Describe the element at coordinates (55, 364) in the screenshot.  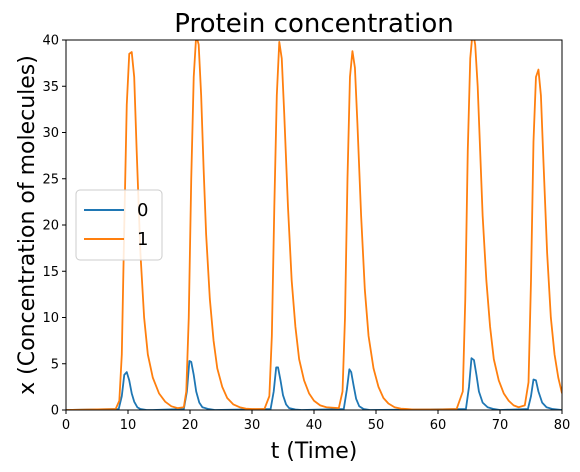
I see `y-tick-label: 5` at that location.